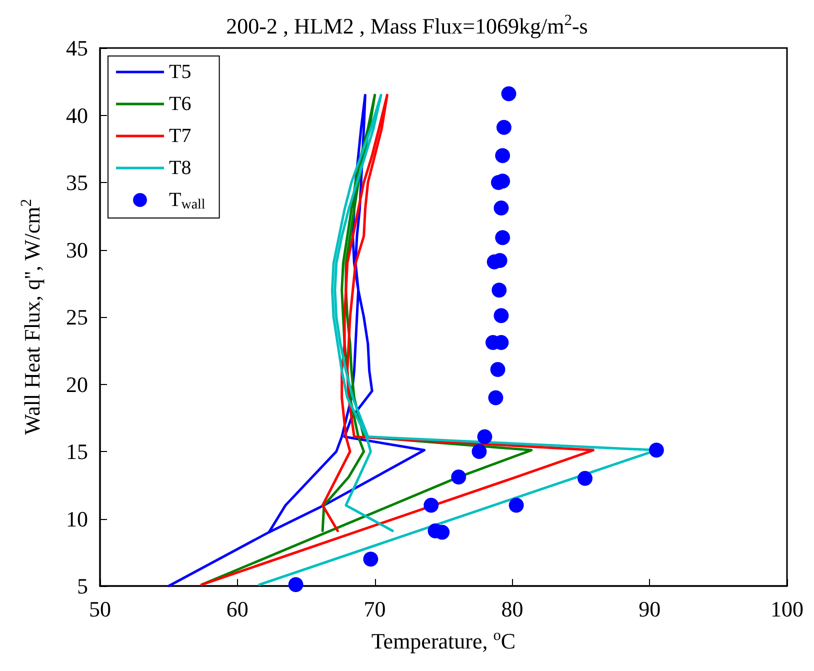 The height and width of the screenshot is (671, 814). Describe the element at coordinates (180, 72) in the screenshot. I see `legend-label: T5` at that location.